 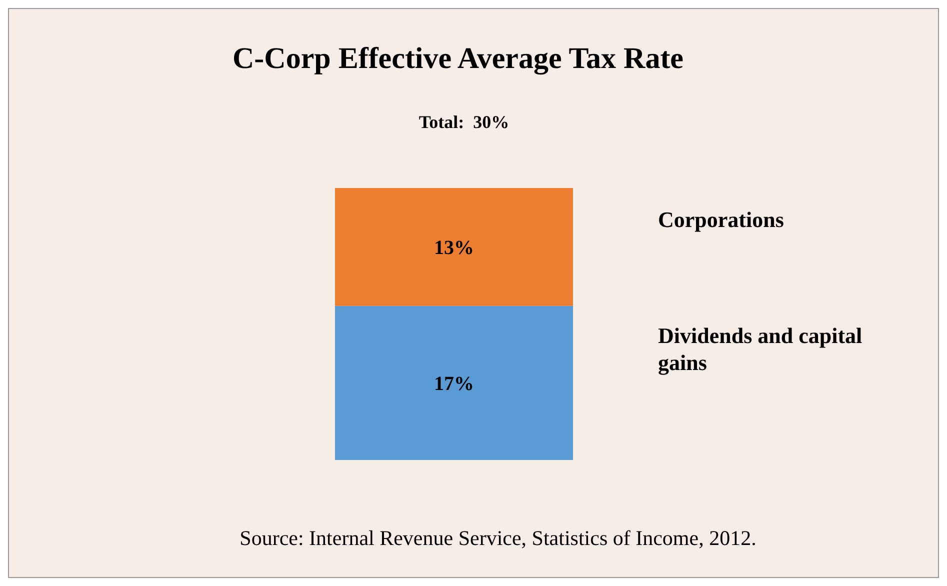 I want to click on chart-title: C-Corp Effective Average Tax Rate, so click(x=458, y=58).